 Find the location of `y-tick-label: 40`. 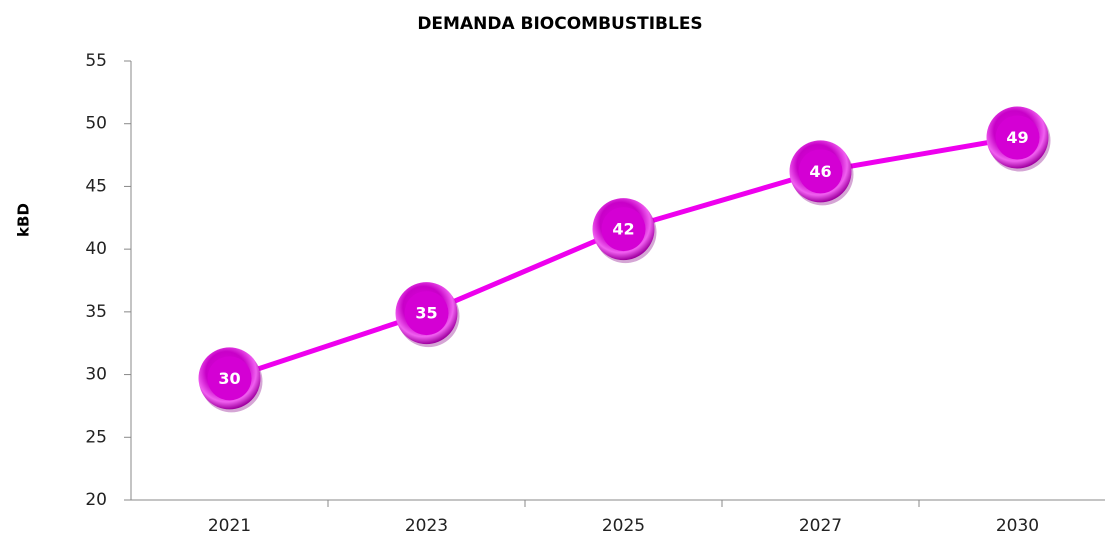

y-tick-label: 40 is located at coordinates (96, 249).